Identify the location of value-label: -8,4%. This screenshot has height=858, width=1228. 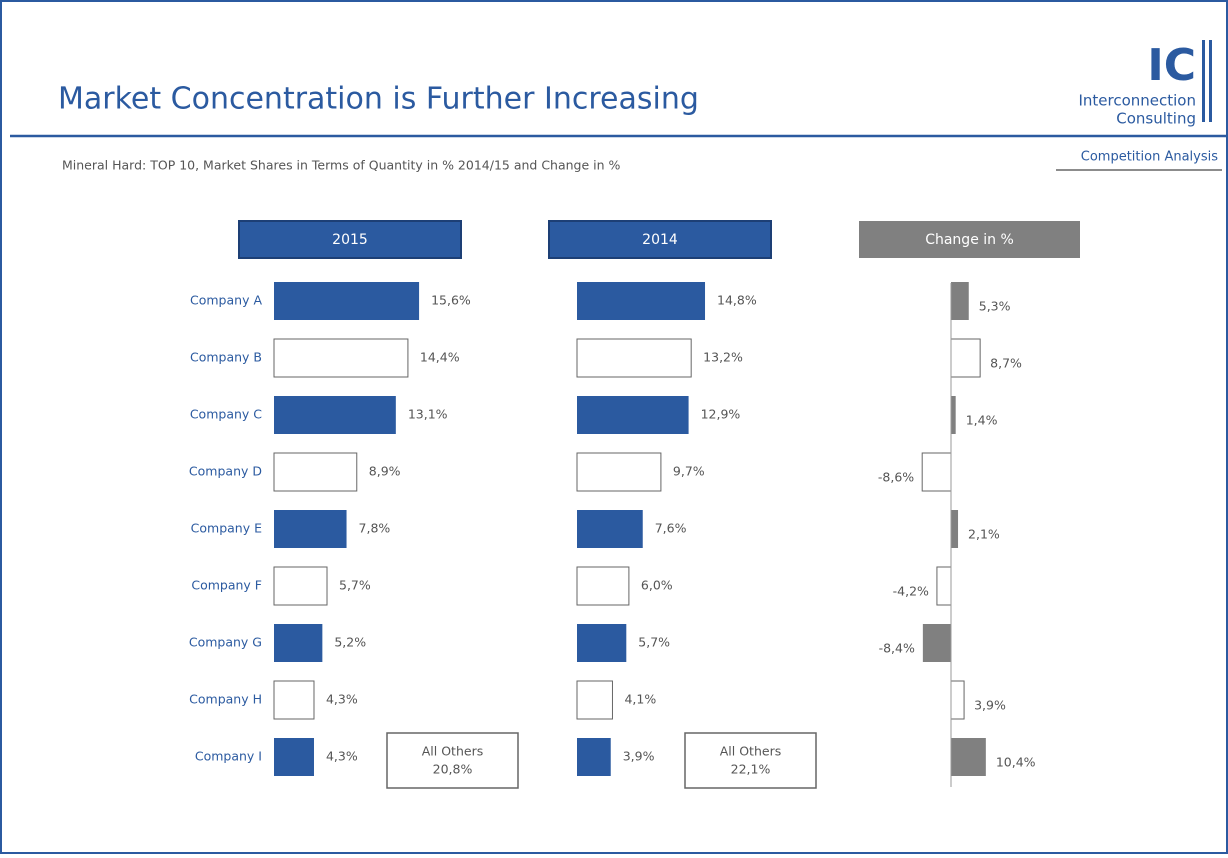
(897, 648).